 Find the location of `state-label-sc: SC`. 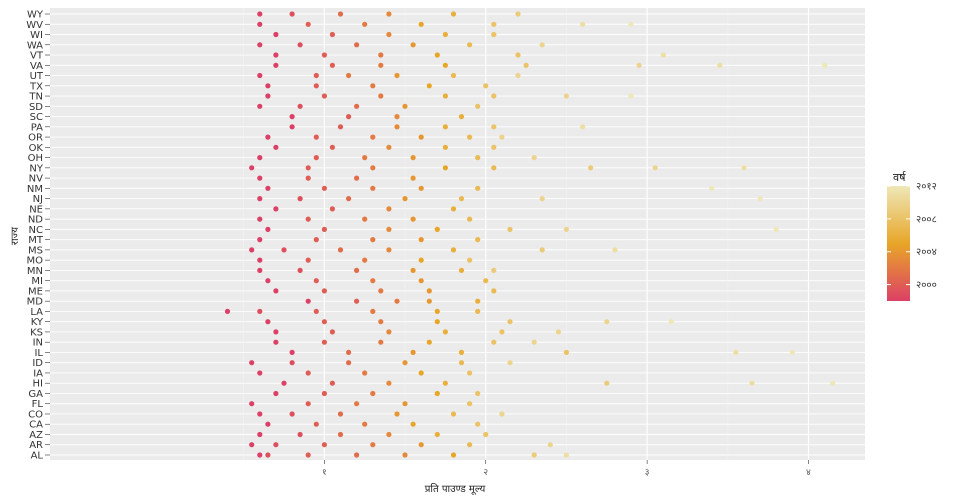

state-label-sc: SC is located at coordinates (36, 117).